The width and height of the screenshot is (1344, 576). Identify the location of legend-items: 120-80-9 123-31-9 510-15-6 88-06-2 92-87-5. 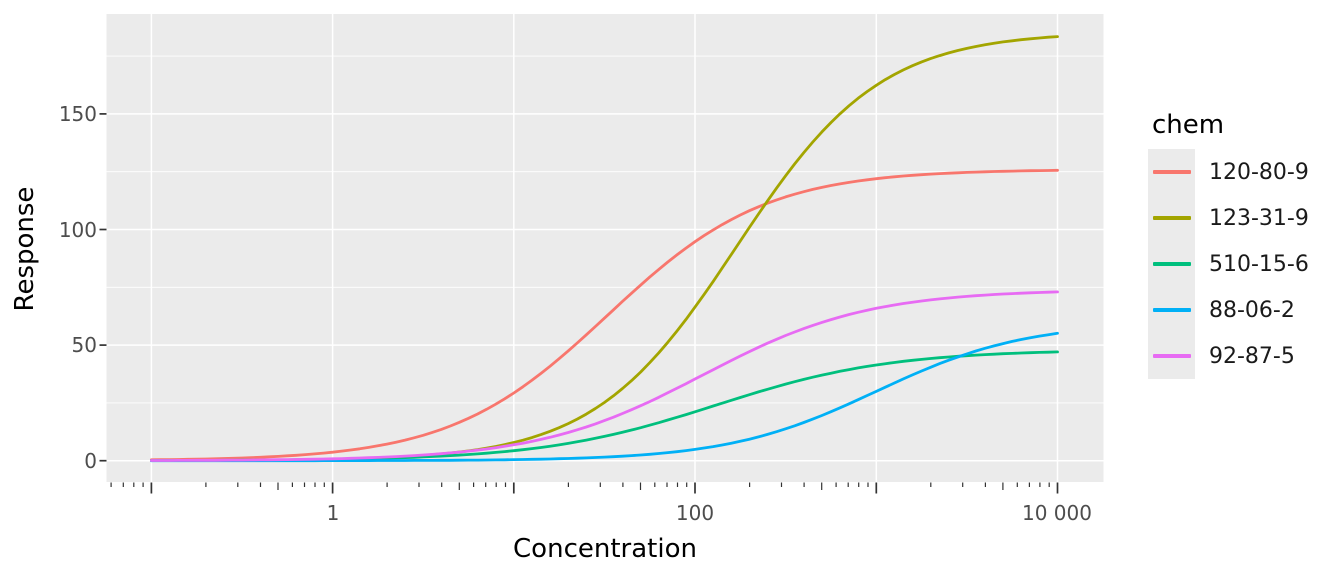
(1228, 264).